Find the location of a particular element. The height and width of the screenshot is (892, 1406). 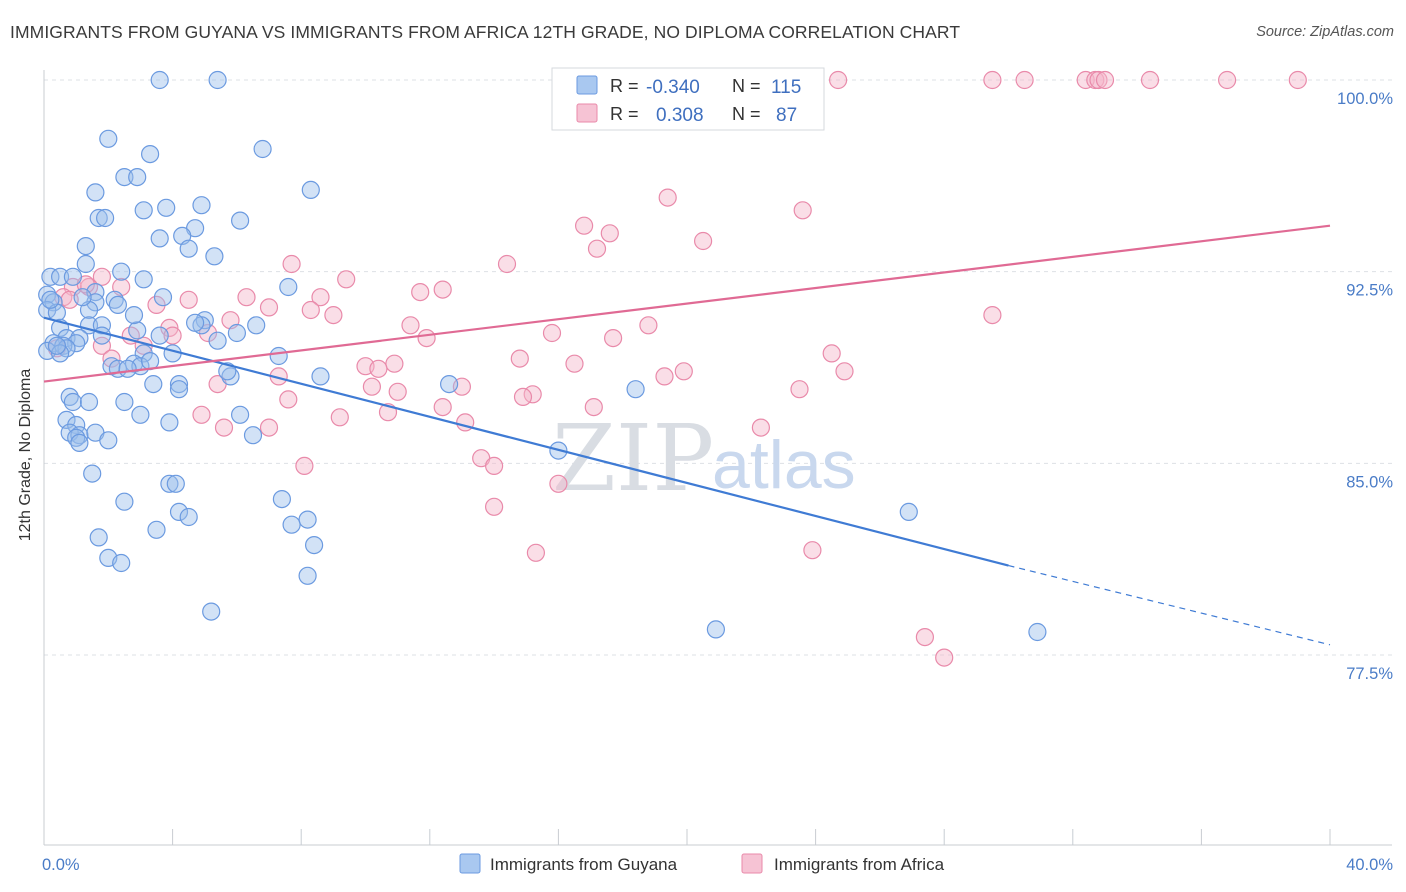

legend-n-value-guyana: 115 is located at coordinates (786, 87).